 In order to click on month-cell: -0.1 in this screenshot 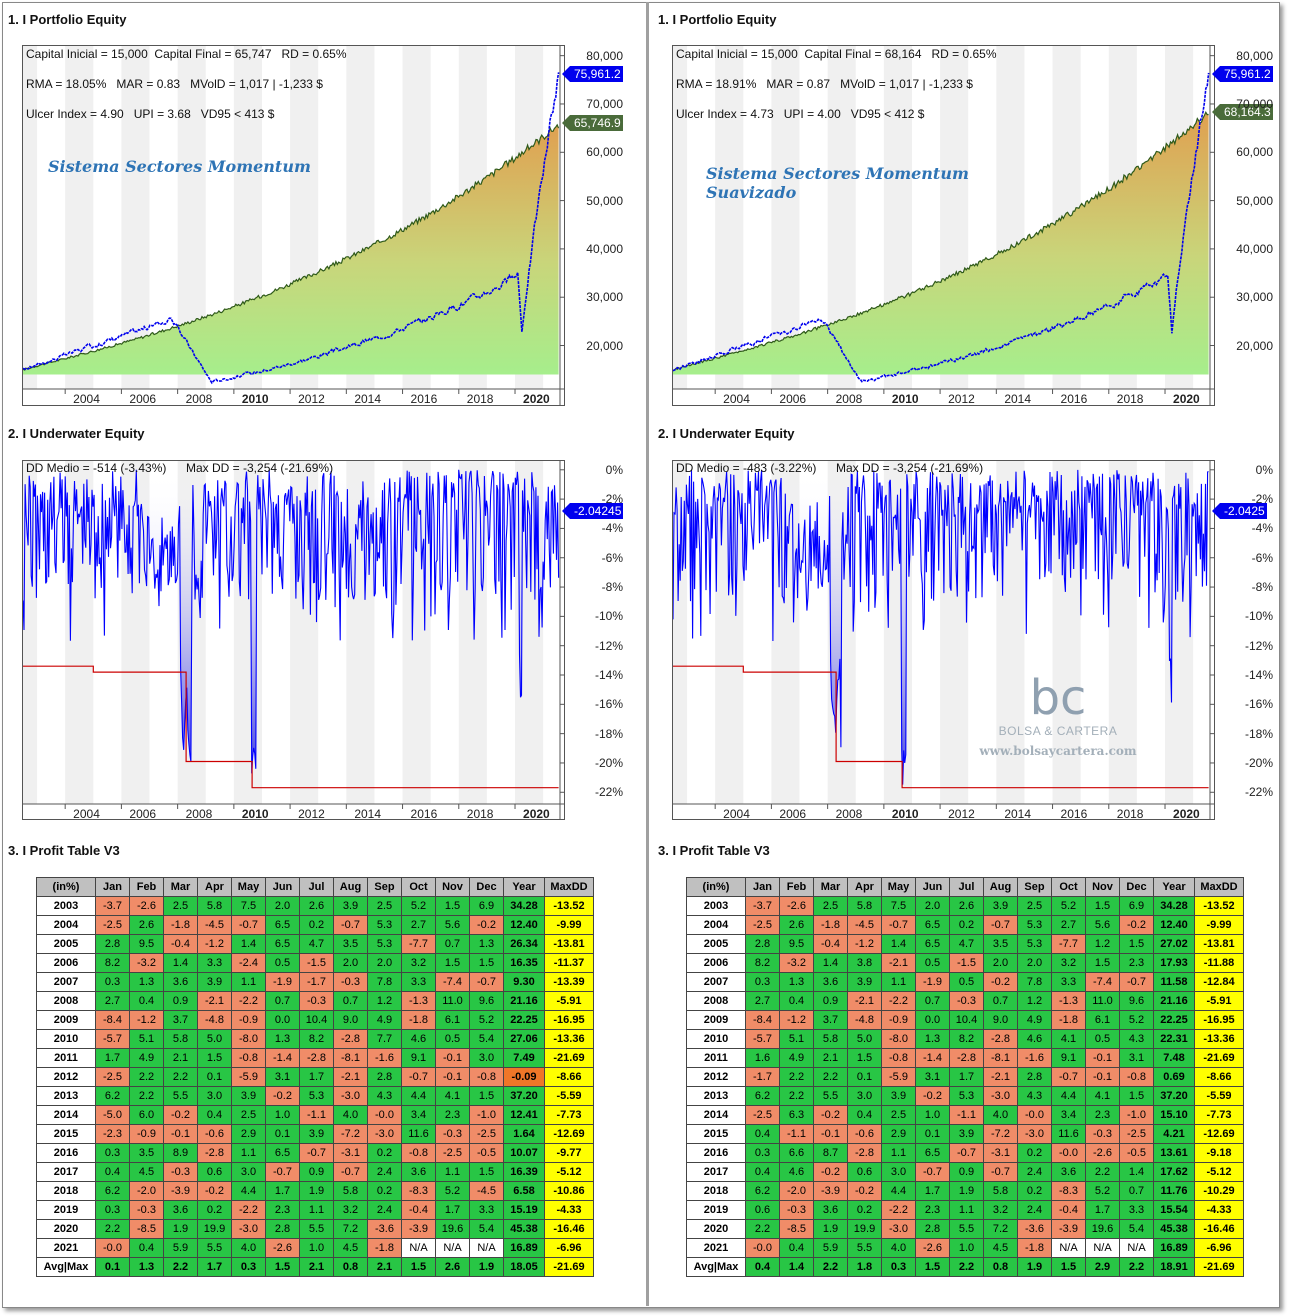, I will do `click(830, 1134)`.